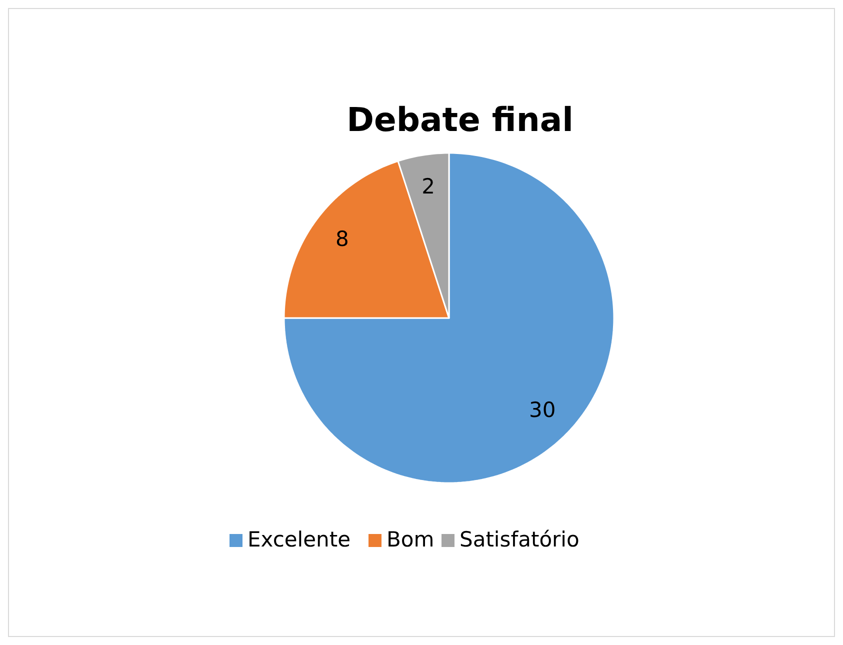 The height and width of the screenshot is (645, 843). I want to click on data-label: 8, so click(342, 239).